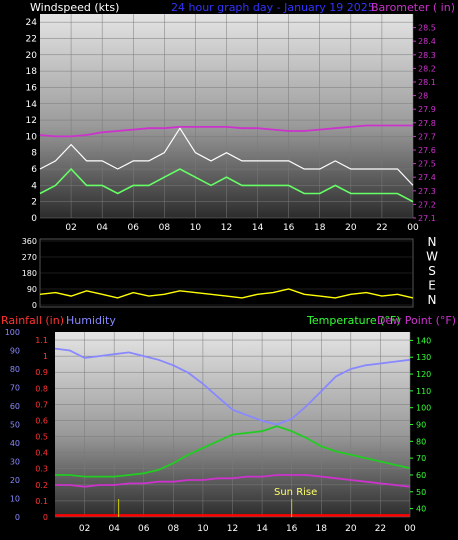 The image size is (458, 540). Describe the element at coordinates (41, 501) in the screenshot. I see `rainfall-tick: 0.1` at that location.